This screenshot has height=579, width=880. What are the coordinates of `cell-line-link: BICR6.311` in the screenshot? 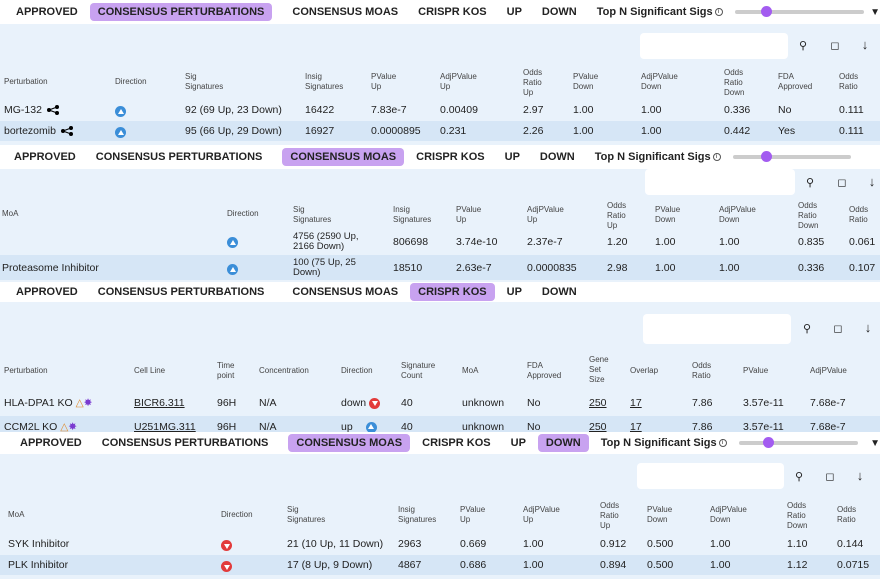 It's located at (159, 403).